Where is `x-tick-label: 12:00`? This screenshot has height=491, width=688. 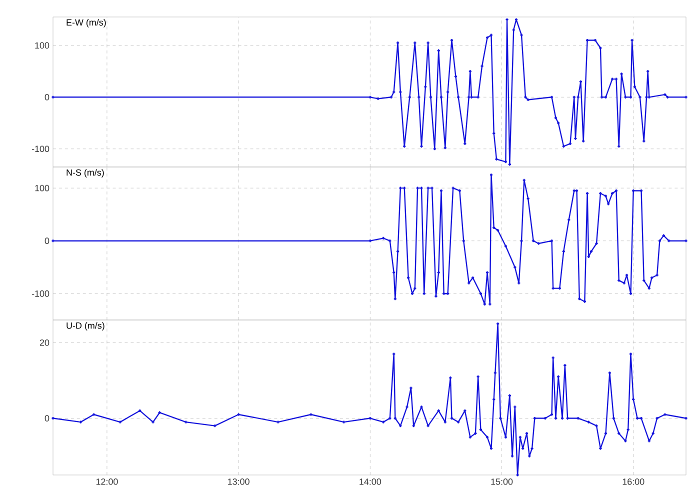
x-tick-label: 12:00 is located at coordinates (107, 481).